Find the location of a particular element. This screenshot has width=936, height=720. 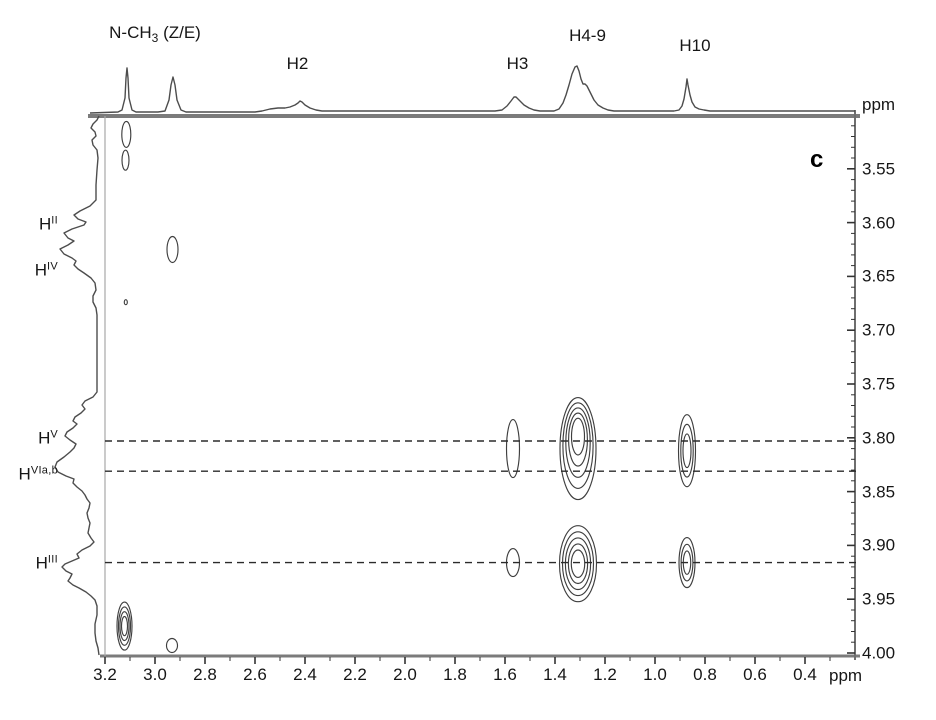

top-peak-label-N-CH3 (Z/E): N-CH3 (Z/E) is located at coordinates (155, 34).